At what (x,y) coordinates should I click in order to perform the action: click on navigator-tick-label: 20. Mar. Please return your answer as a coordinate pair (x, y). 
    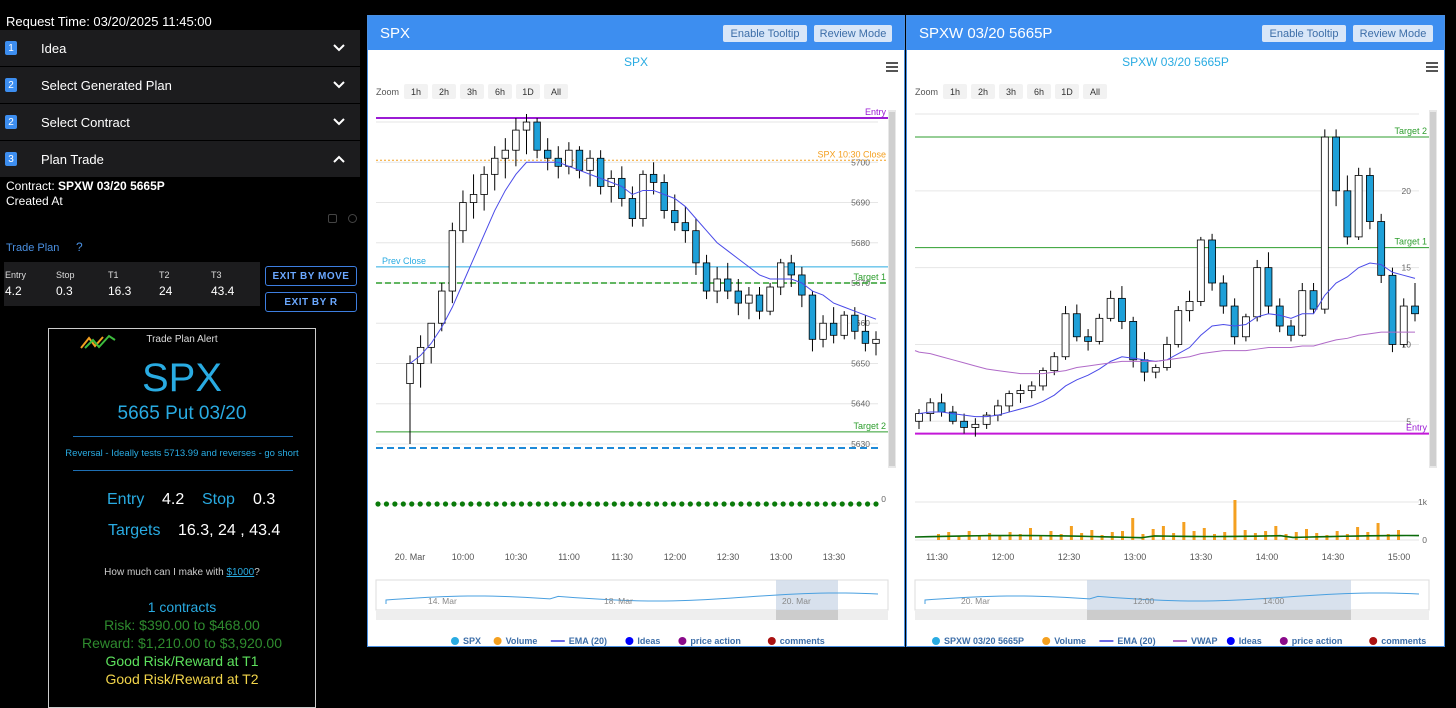
    Looking at the image, I should click on (975, 601).